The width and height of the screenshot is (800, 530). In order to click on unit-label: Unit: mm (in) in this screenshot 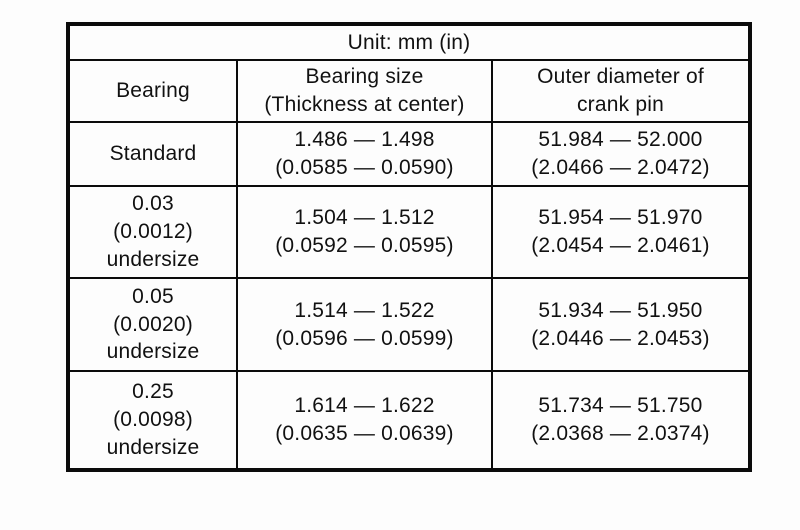, I will do `click(409, 42)`.